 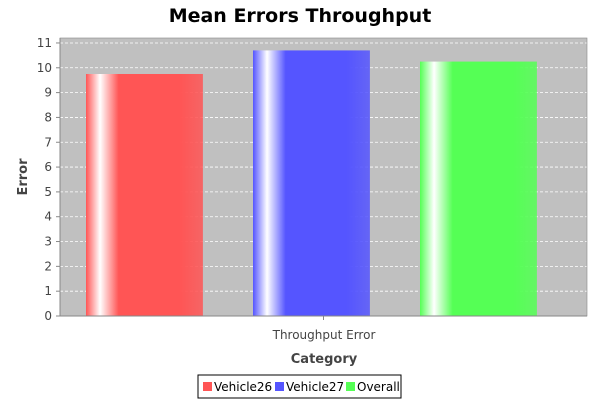 What do you see at coordinates (48, 117) in the screenshot?
I see `y-tick-label: 8` at bounding box center [48, 117].